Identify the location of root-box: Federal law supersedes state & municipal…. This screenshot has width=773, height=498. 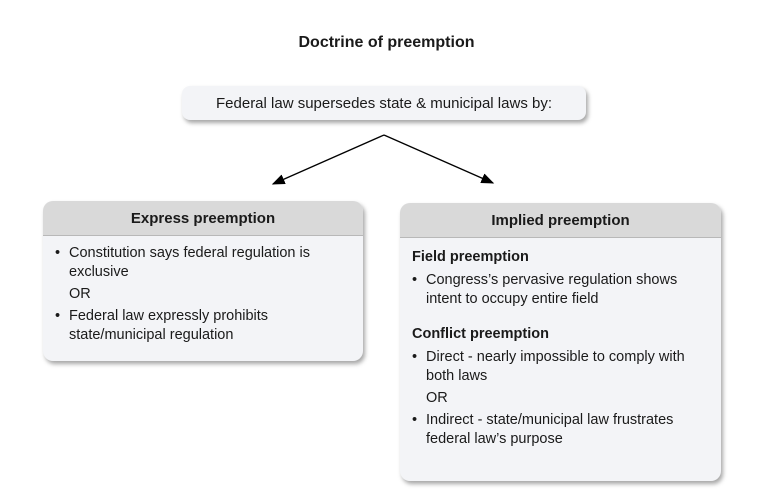
(384, 103).